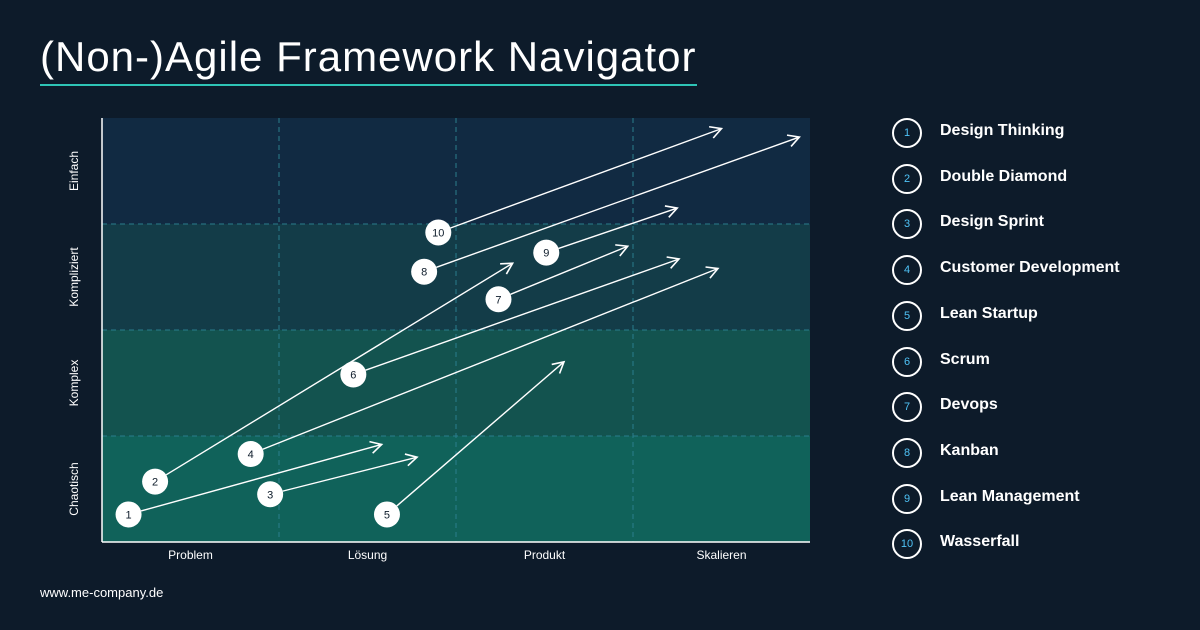 This screenshot has height=630, width=1200. Describe the element at coordinates (457, 555) in the screenshot. I see `x-labels-layer: Problem Lösung Produkt Skalieren` at that location.